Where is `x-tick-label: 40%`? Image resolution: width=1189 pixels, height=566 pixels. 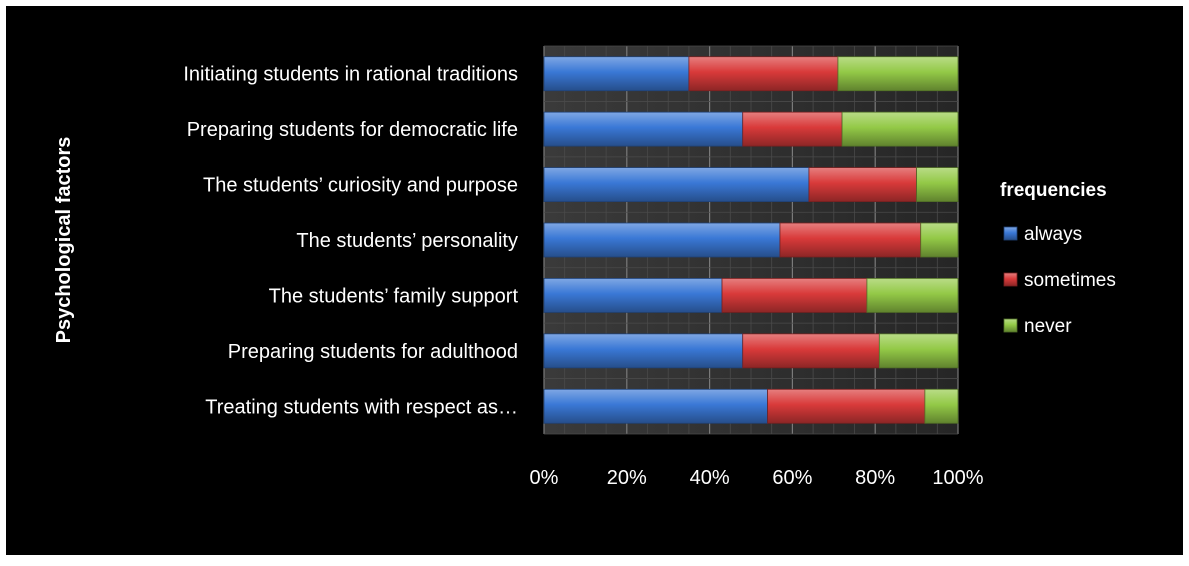
x-tick-label: 40% is located at coordinates (710, 478).